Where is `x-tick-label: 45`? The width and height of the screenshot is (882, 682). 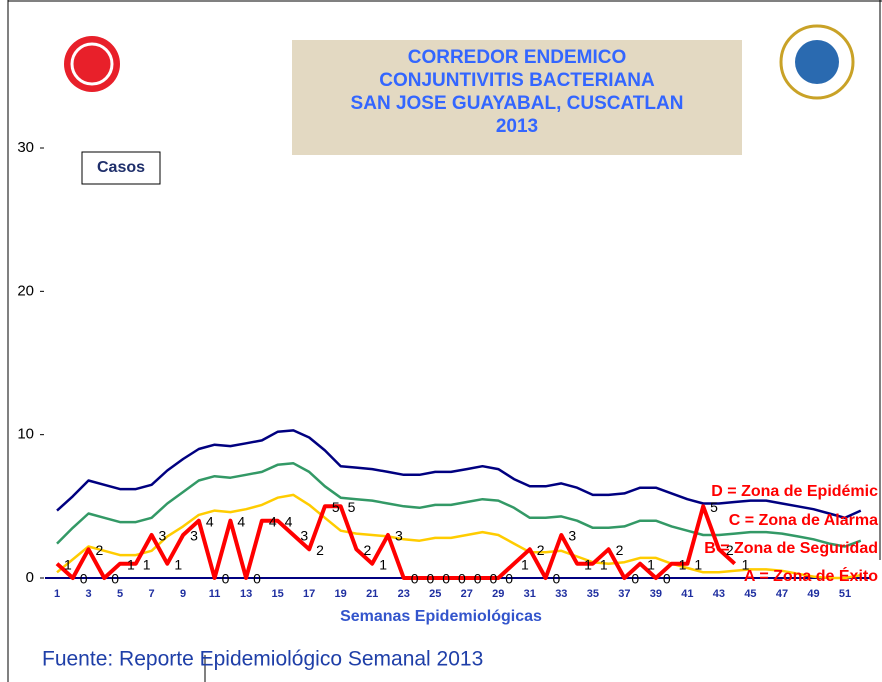
x-tick-label: 45 is located at coordinates (750, 594).